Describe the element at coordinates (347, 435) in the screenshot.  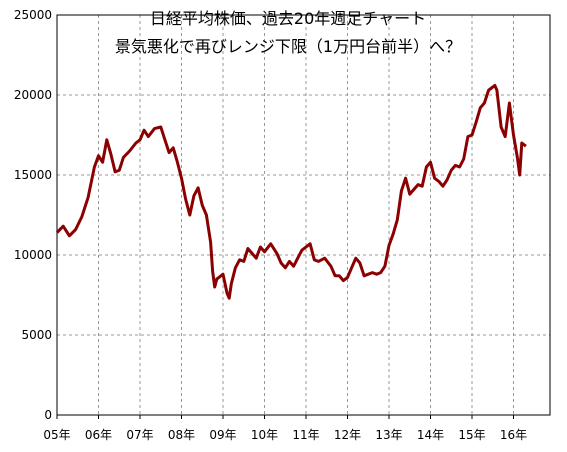
I see `x-tick-label: 12年` at that location.